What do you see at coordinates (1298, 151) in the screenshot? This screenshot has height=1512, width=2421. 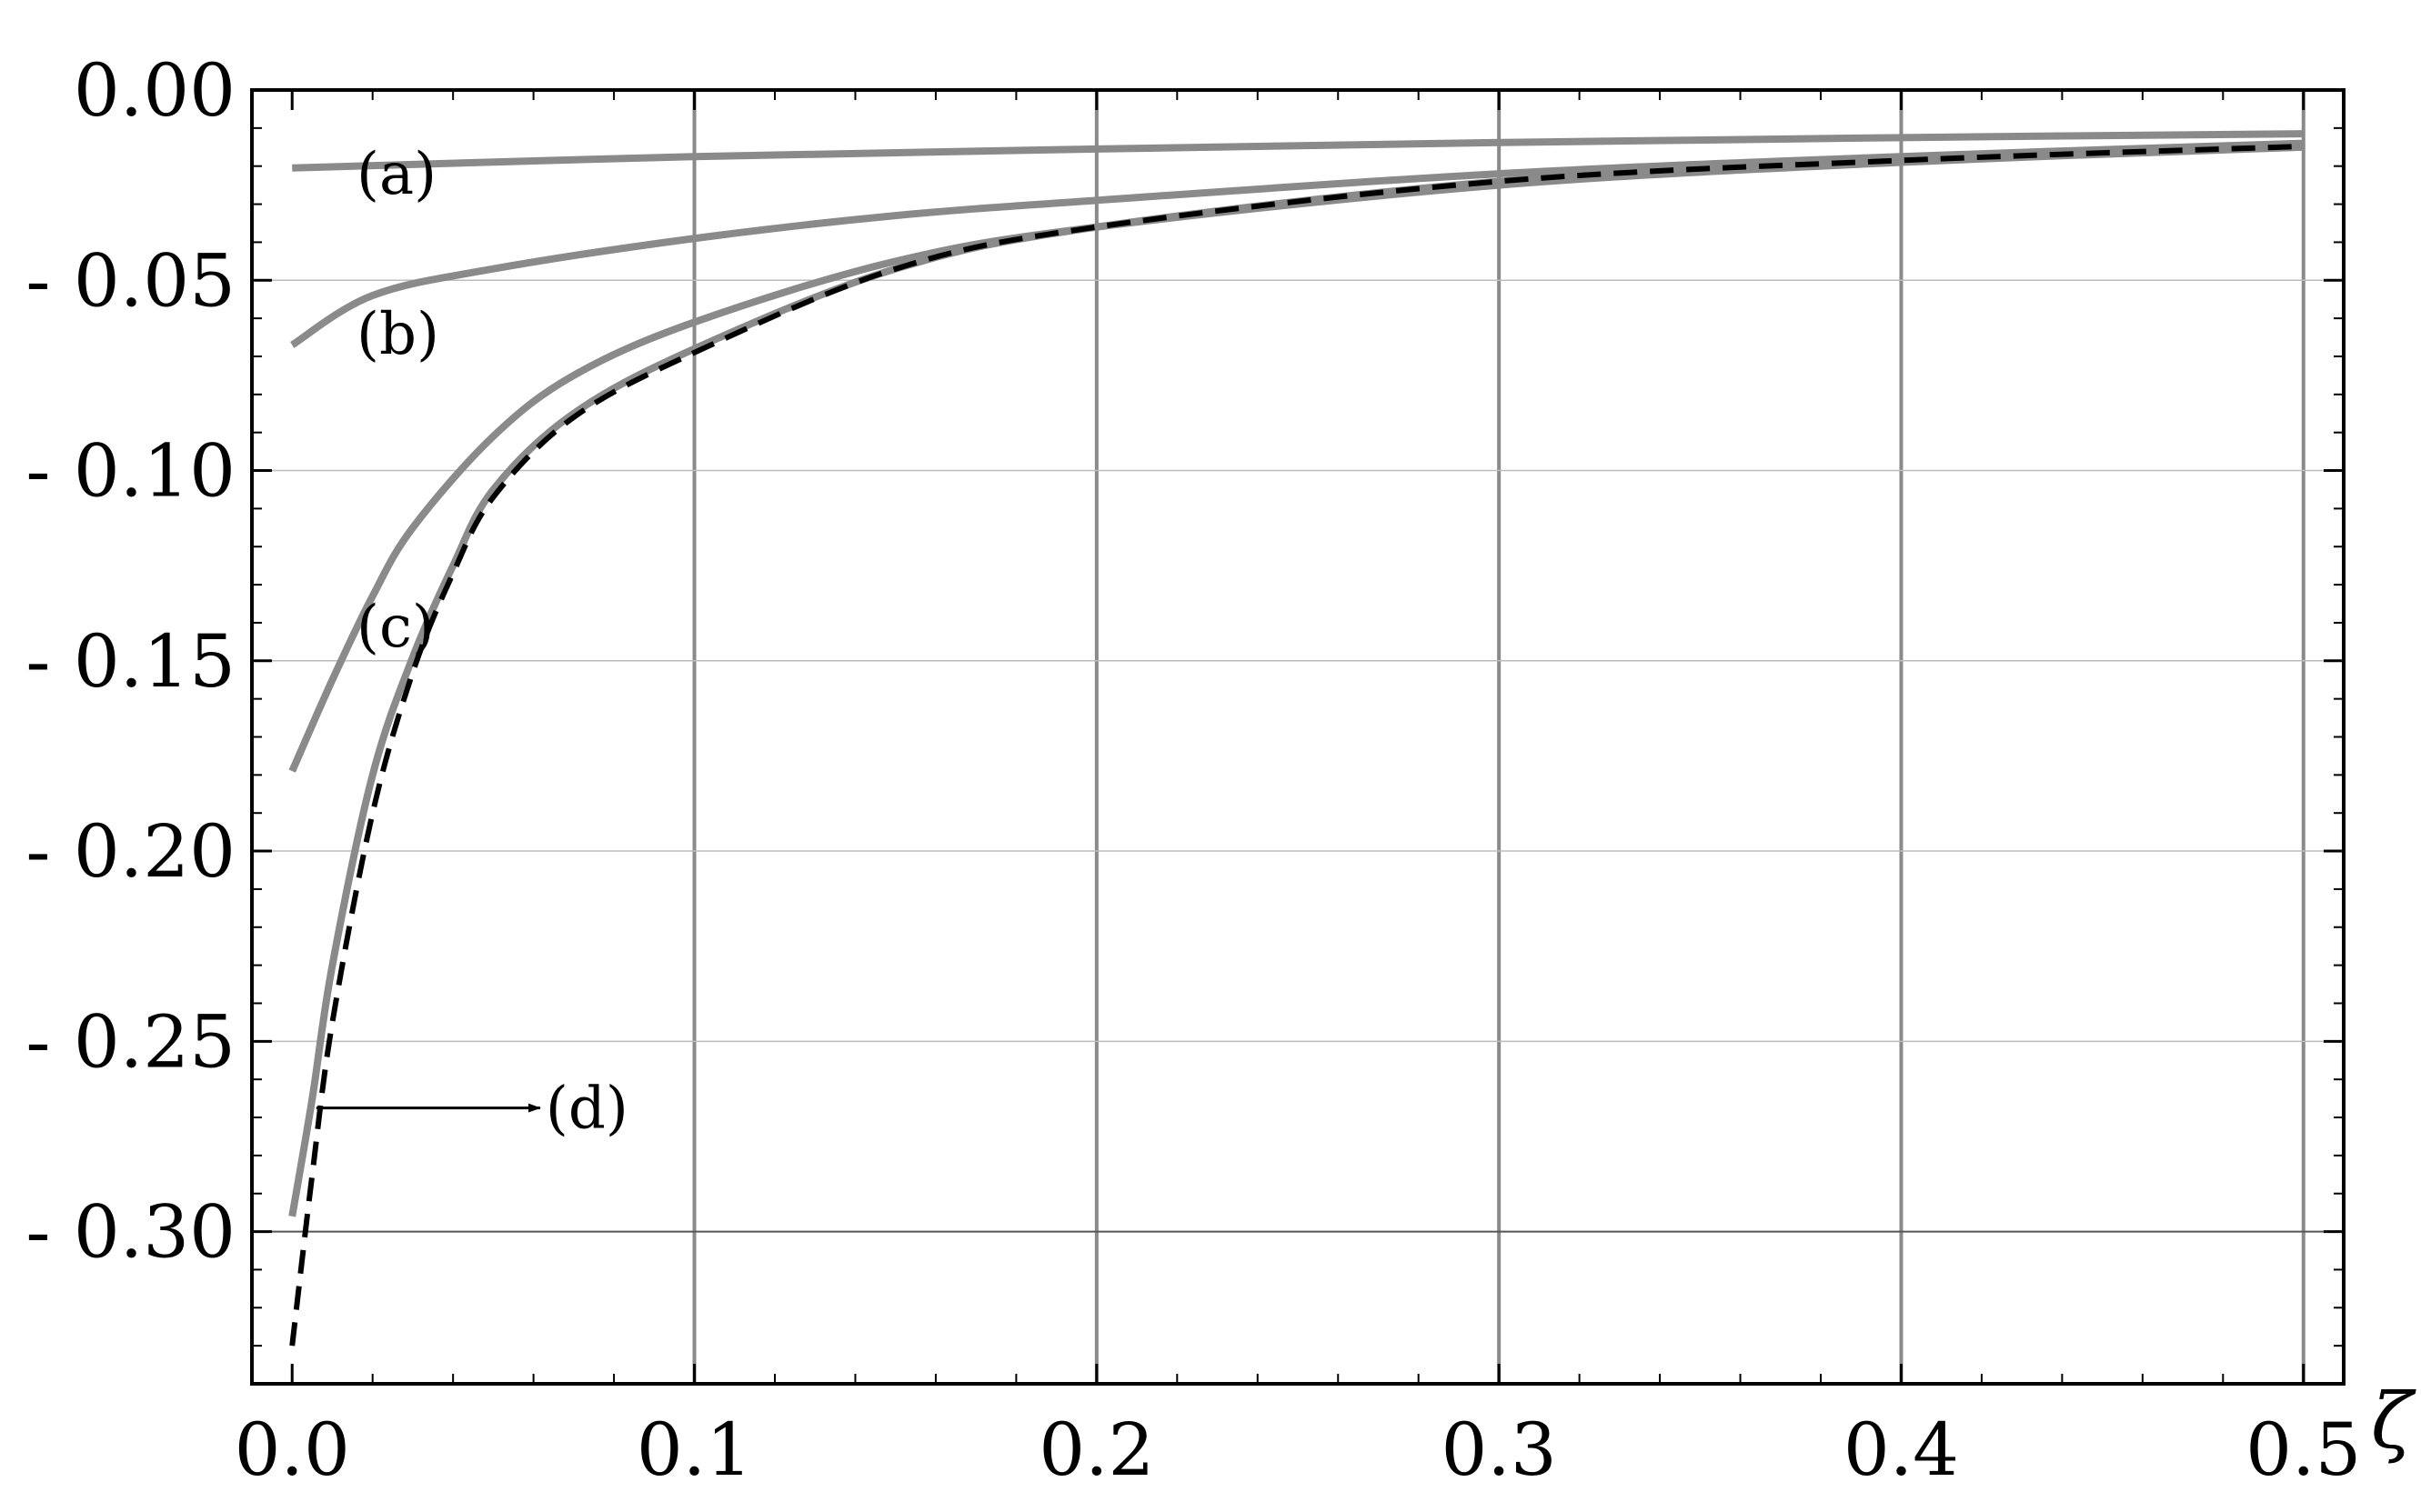 I see `series-line-a` at bounding box center [1298, 151].